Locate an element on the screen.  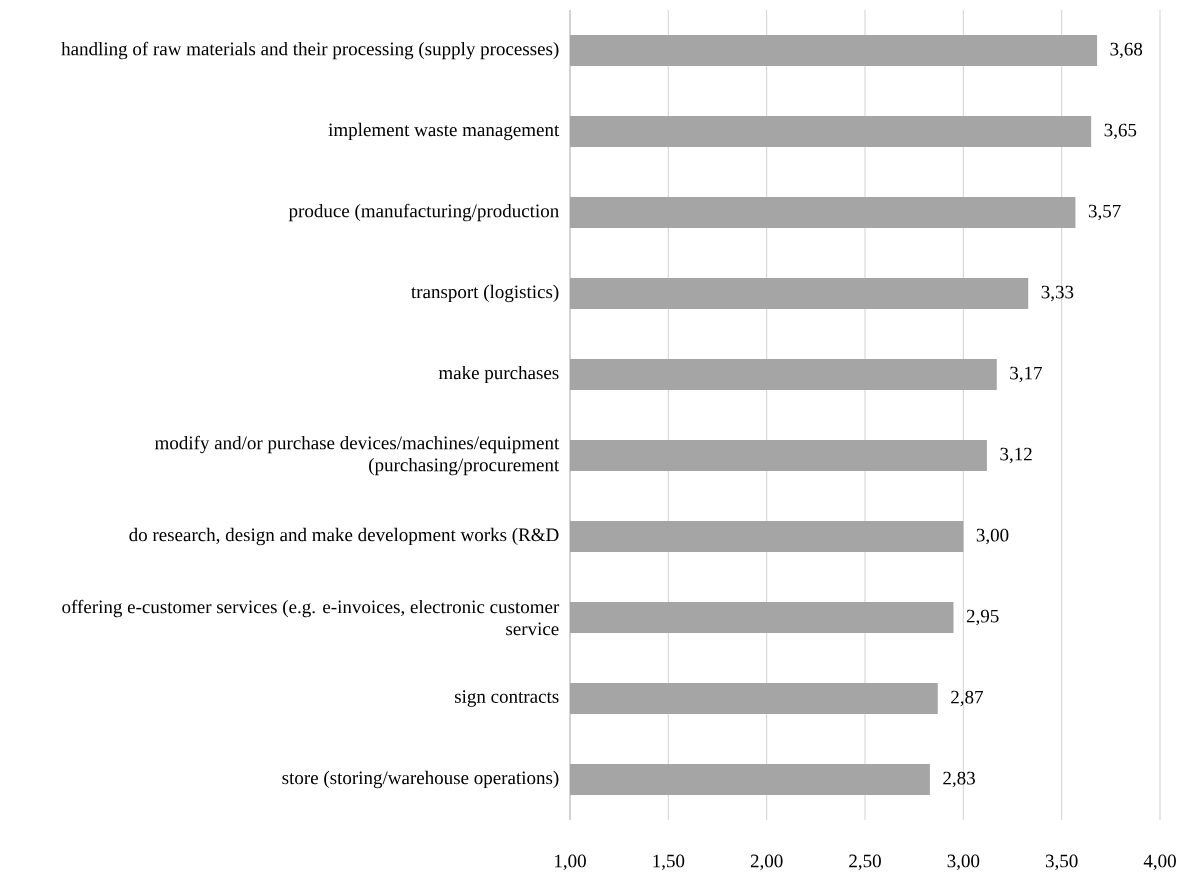
data-label: 3,57 is located at coordinates (1104, 212).